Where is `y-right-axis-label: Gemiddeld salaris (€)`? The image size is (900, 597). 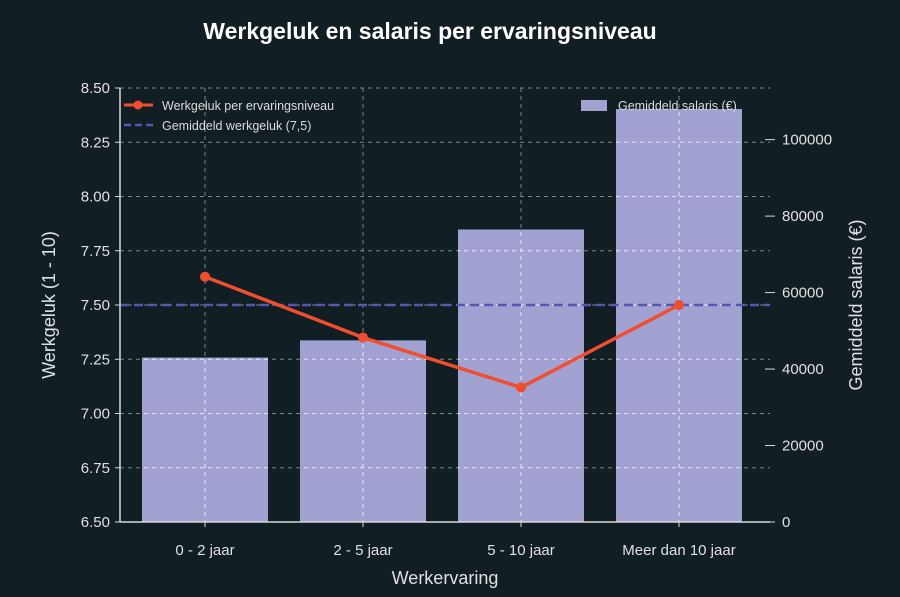 y-right-axis-label: Gemiddeld salaris (€) is located at coordinates (856, 304).